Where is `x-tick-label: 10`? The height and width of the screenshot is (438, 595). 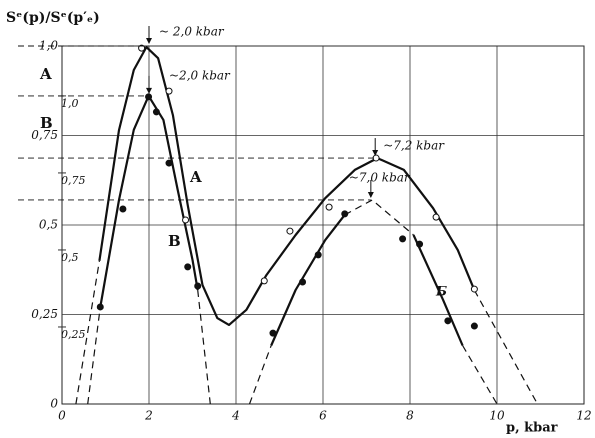
x-tick-label: 10 is located at coordinates (497, 416).